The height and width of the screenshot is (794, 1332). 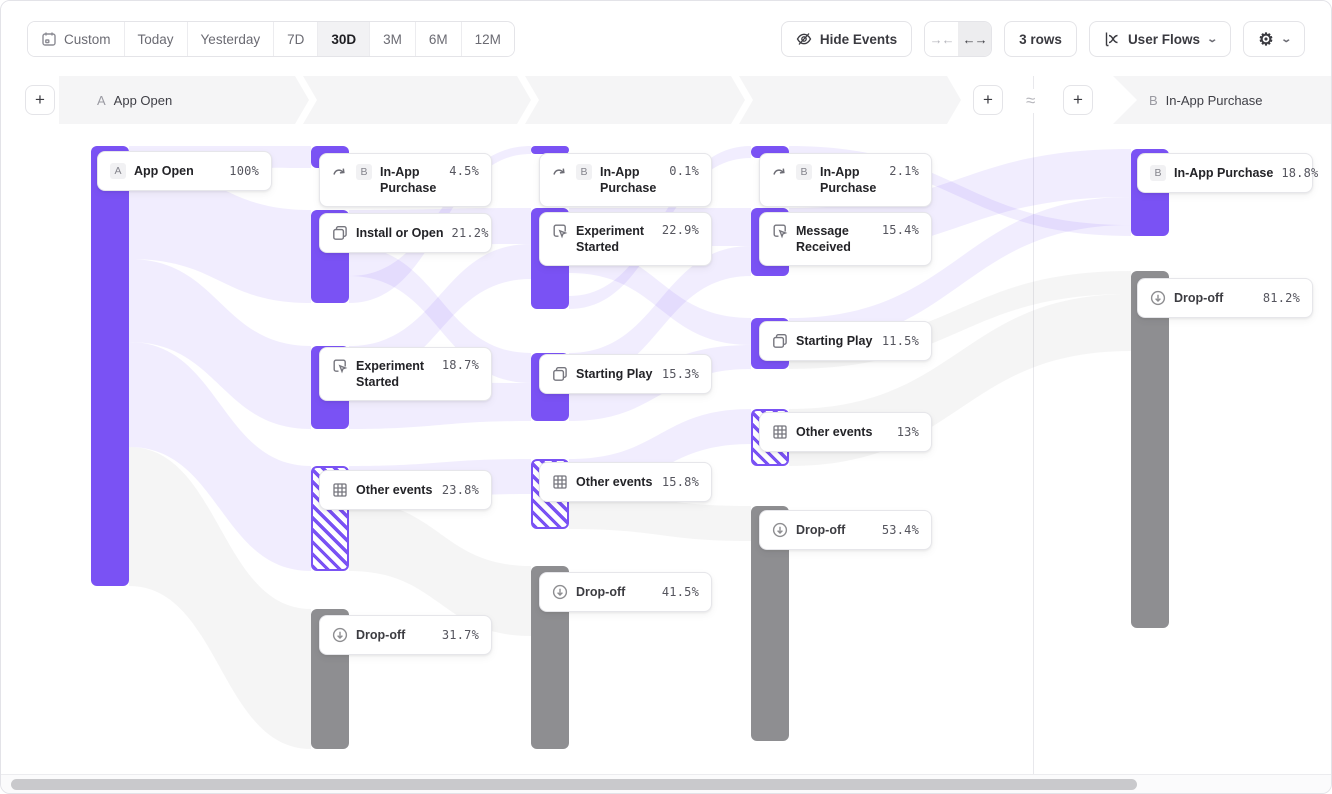 What do you see at coordinates (625, 374) in the screenshot?
I see `flow-node-starting-play: Starting Play 15.3%` at bounding box center [625, 374].